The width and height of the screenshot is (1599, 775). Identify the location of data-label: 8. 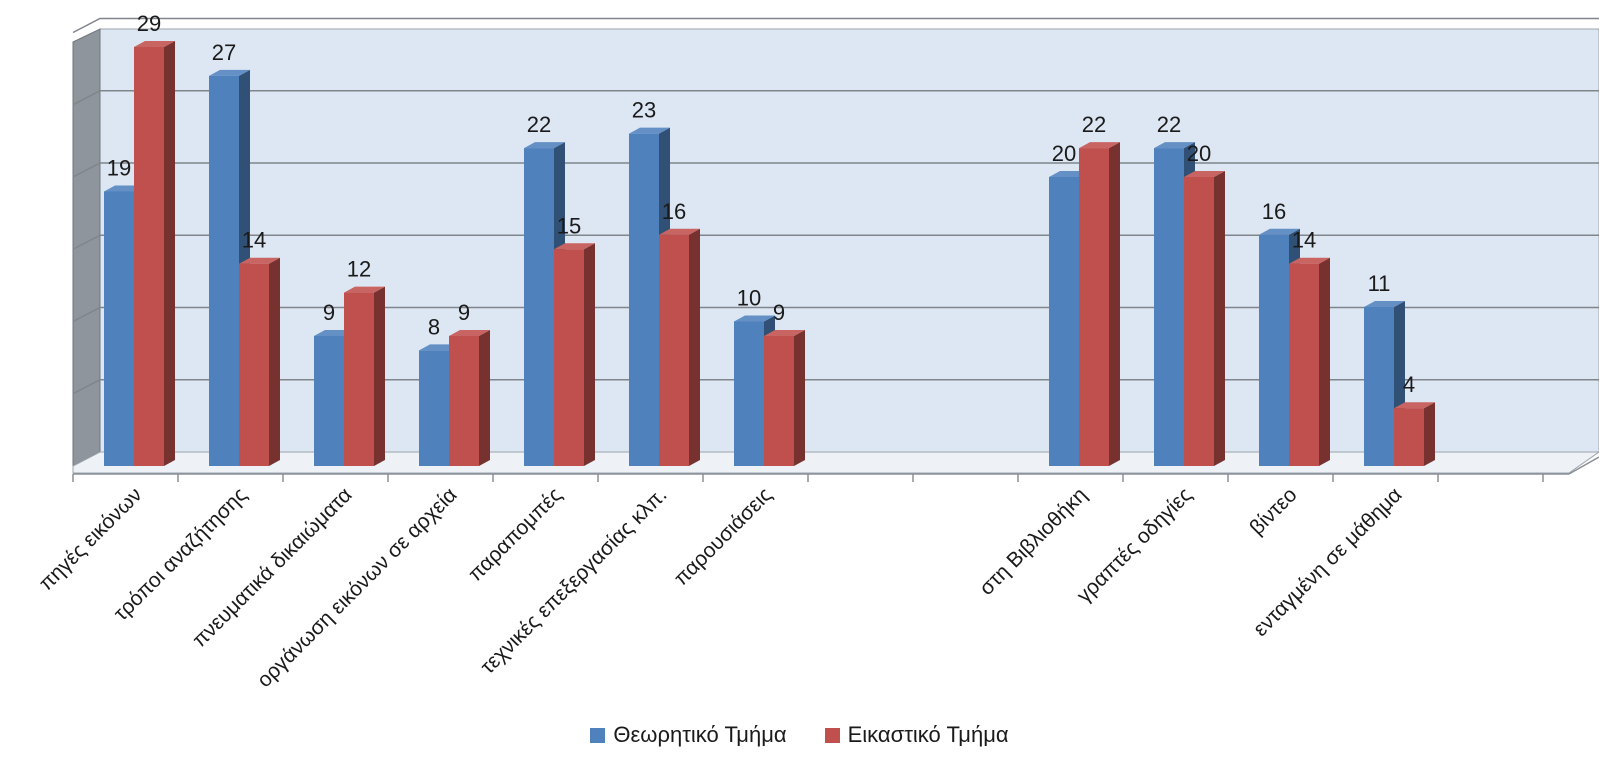
(434, 326).